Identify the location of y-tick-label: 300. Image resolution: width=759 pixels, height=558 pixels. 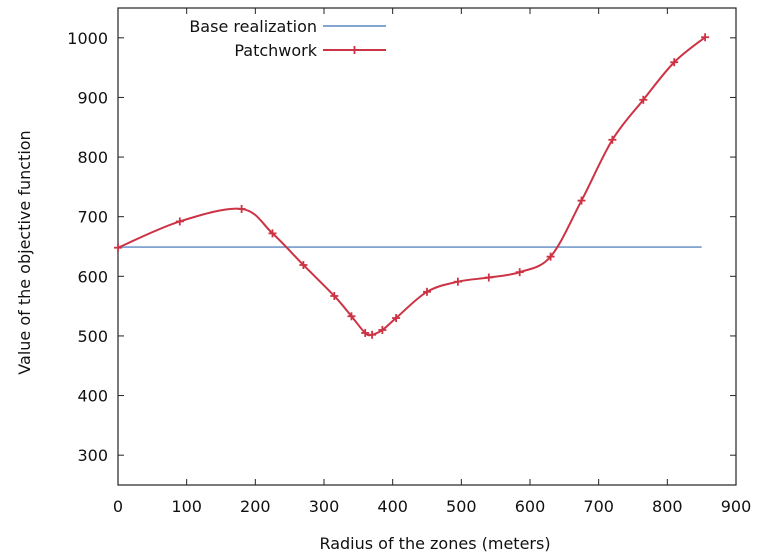
(92, 455).